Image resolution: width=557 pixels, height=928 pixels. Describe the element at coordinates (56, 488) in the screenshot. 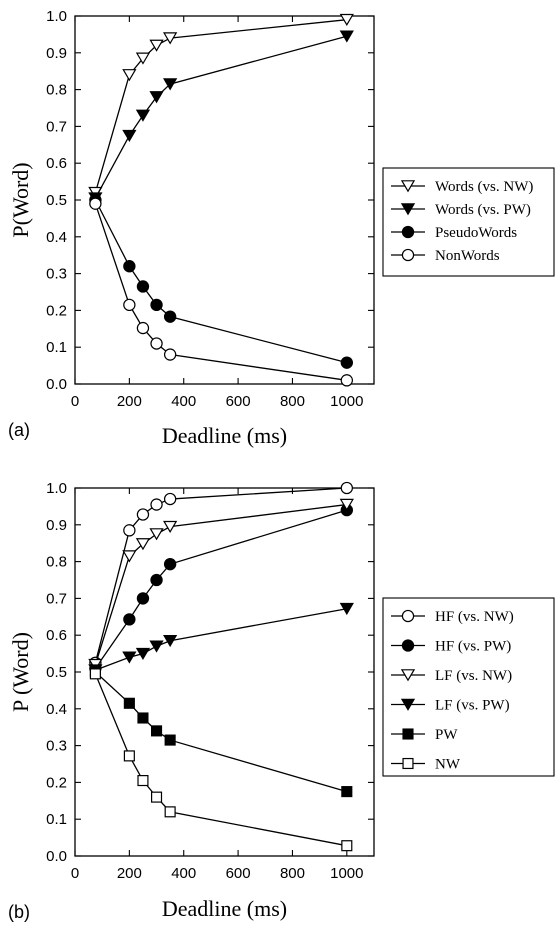

I see `y-tick-label: 1.0` at that location.